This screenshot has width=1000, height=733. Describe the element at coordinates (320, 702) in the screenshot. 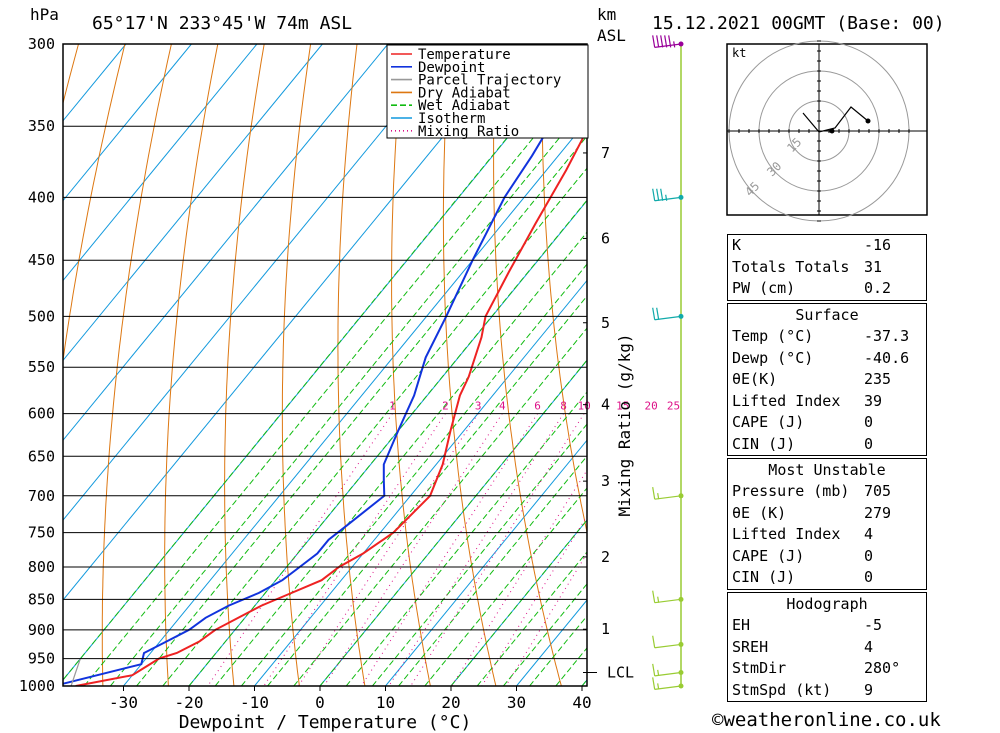

I see `x-tick-label: 0` at that location.